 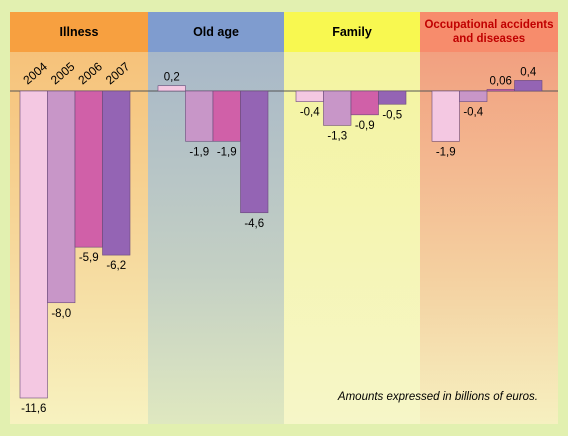 What do you see at coordinates (172, 78) in the screenshot?
I see `value-label: 0,2` at bounding box center [172, 78].